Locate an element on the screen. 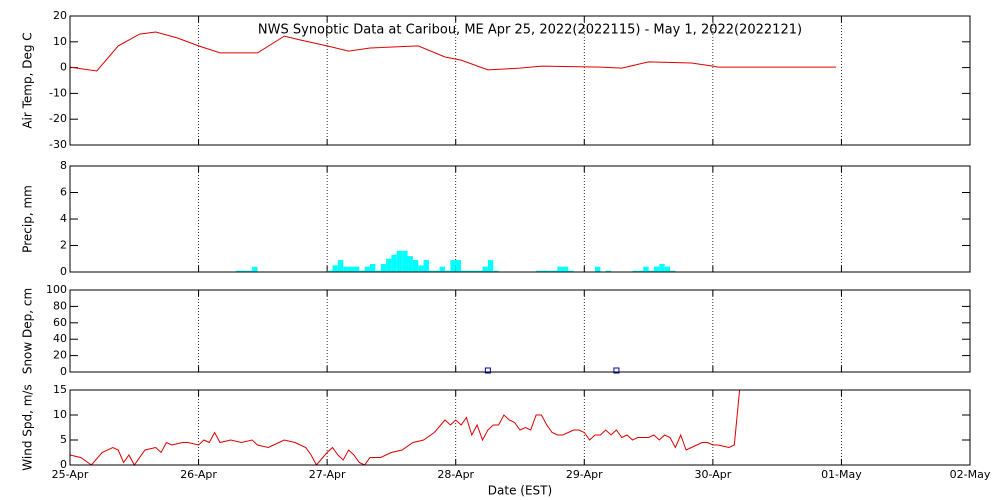 The image size is (1000, 500). y-tick-label: 8 is located at coordinates (63, 165).